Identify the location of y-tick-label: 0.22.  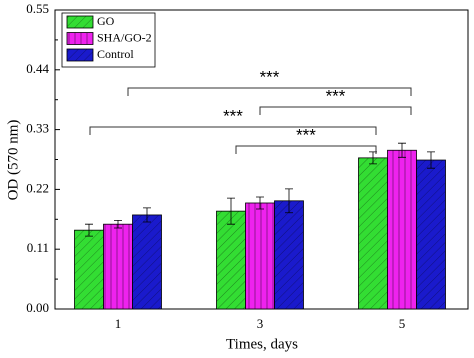
(37, 187).